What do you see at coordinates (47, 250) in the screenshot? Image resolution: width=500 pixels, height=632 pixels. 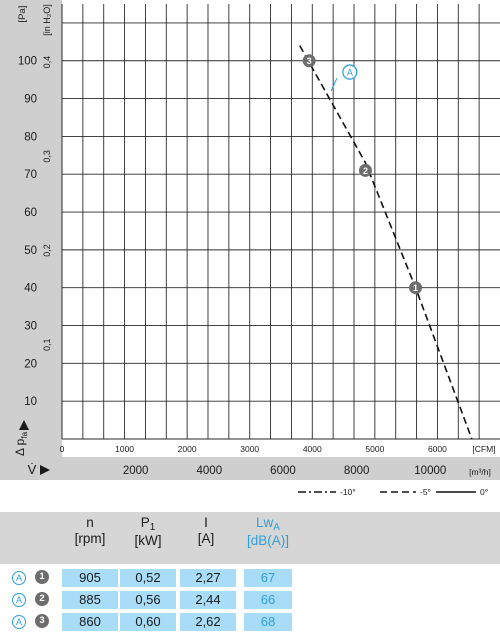 I see `y-secondary-tick-label: 0,2` at bounding box center [47, 250].